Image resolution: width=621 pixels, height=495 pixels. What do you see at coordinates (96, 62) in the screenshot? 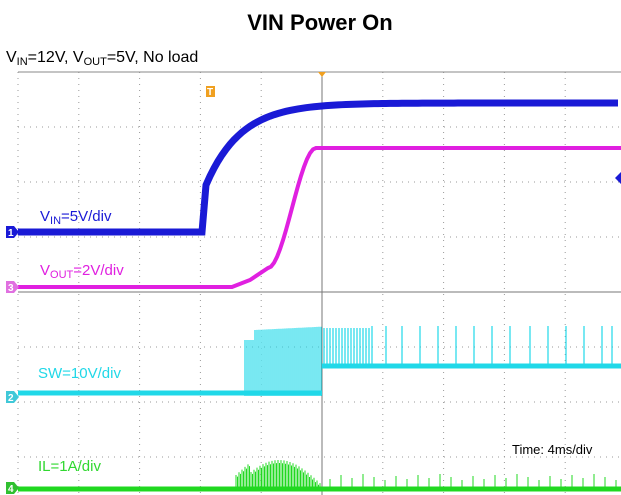
I see `subtitle-sub: OUT` at bounding box center [96, 62].